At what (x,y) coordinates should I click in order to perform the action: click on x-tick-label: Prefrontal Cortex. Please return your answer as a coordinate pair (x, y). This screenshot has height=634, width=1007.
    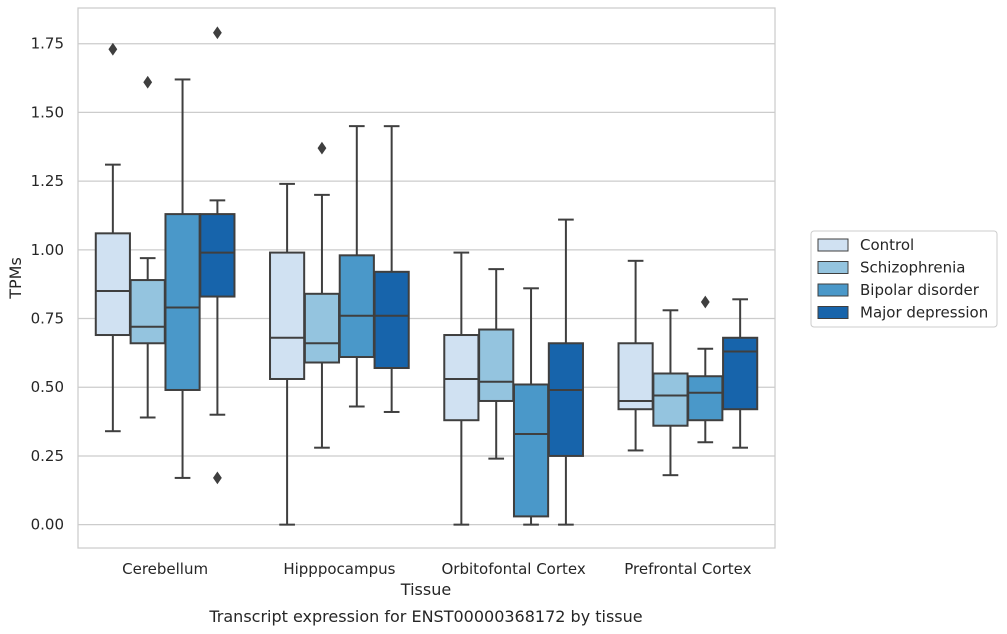
    Looking at the image, I should click on (687, 569).